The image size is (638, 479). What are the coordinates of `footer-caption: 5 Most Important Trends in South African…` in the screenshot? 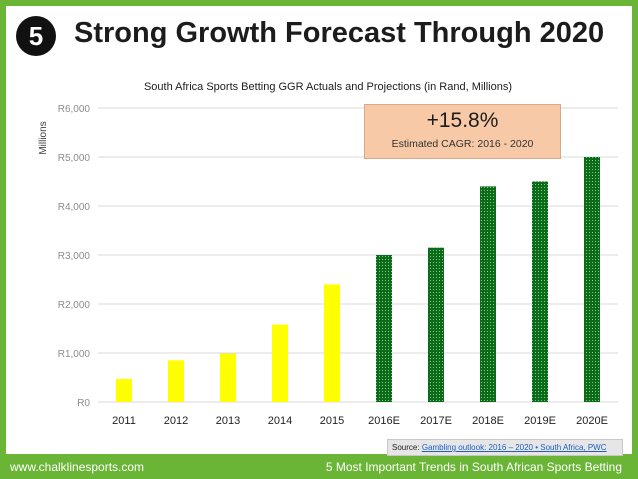 It's located at (473, 467).